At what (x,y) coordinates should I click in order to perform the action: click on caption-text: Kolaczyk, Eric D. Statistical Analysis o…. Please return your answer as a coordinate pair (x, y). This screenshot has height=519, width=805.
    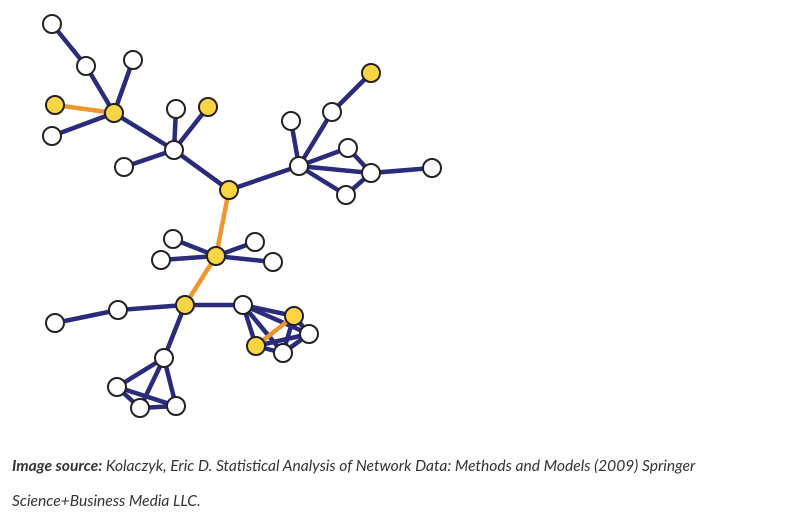
    Looking at the image, I should click on (354, 483).